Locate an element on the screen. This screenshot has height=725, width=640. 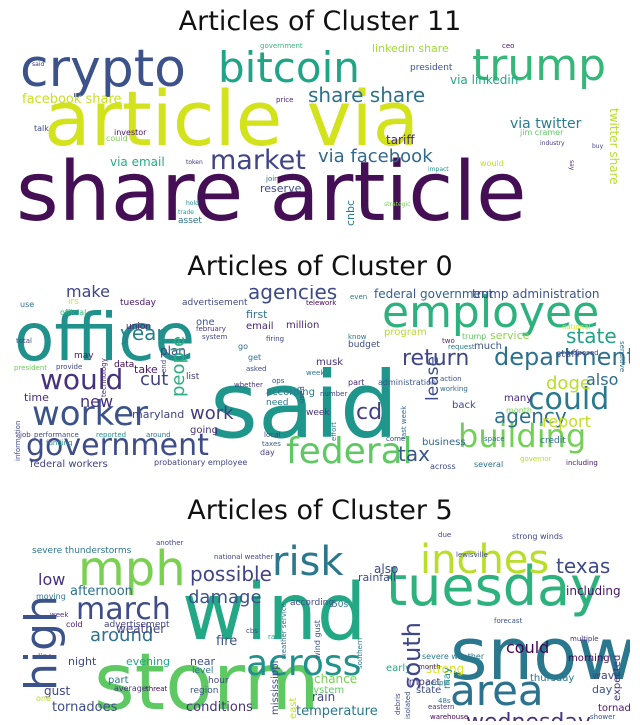
word: trump is located at coordinates (539, 65).